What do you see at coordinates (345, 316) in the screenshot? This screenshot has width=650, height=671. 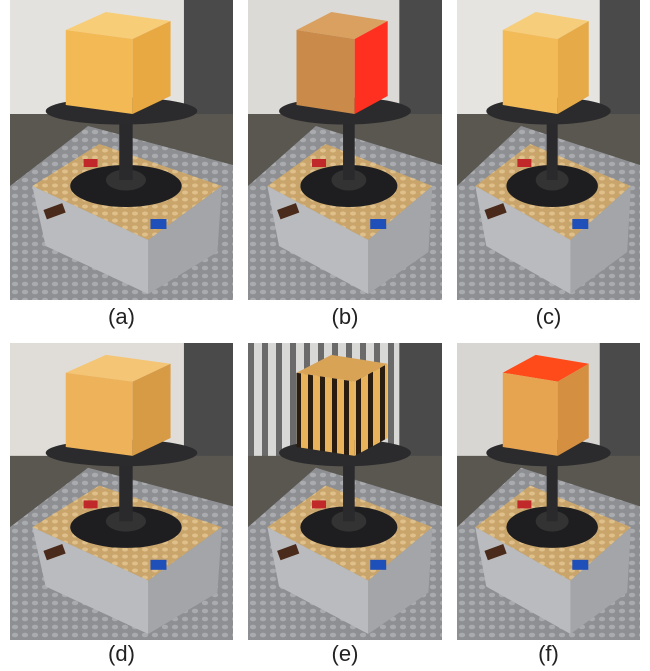 I see `caption: (b)` at bounding box center [345, 316].